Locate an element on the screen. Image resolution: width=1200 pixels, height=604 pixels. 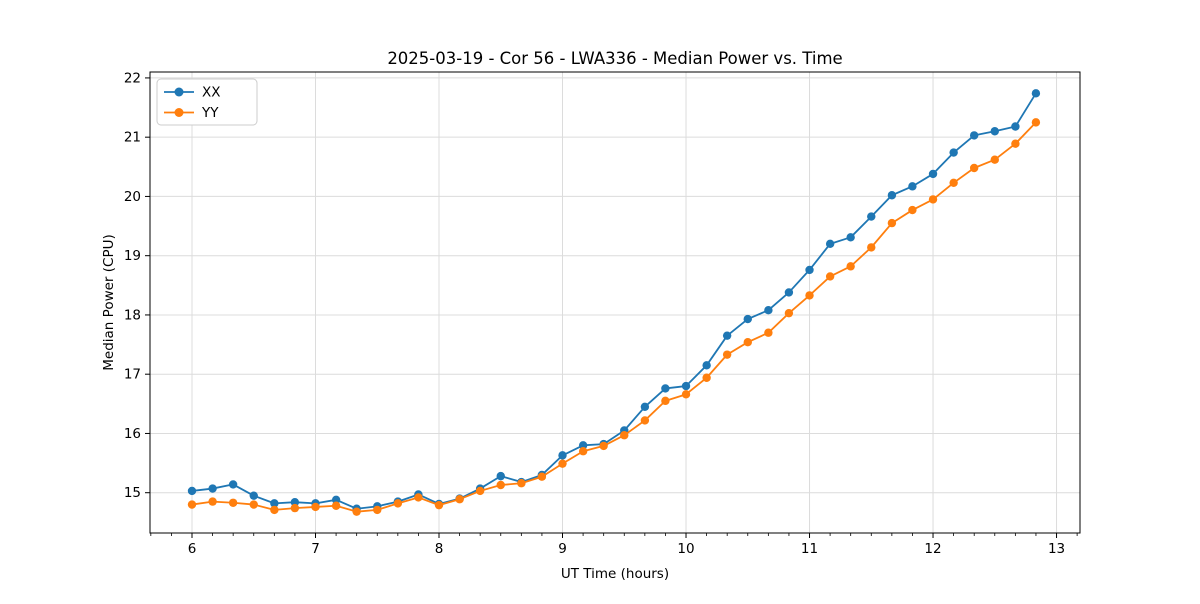
y-tick-label: 19 is located at coordinates (132, 256).